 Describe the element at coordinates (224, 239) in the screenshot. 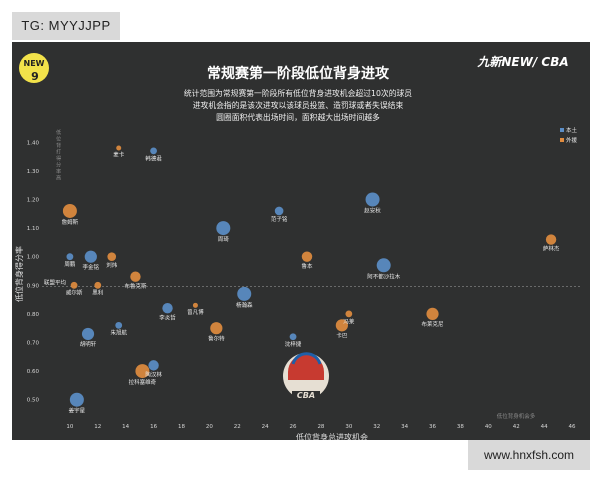

I see `point-label: 周琦` at that location.